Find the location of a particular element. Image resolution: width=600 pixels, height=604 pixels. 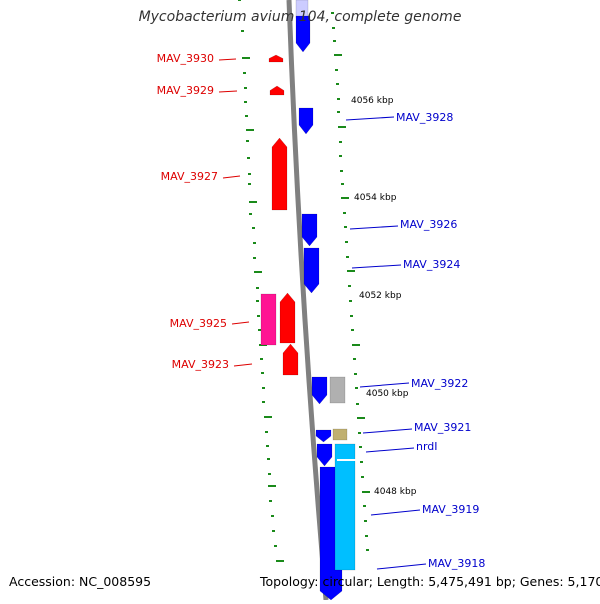

gene-label-mav-3924-leader is located at coordinates (376, 266).